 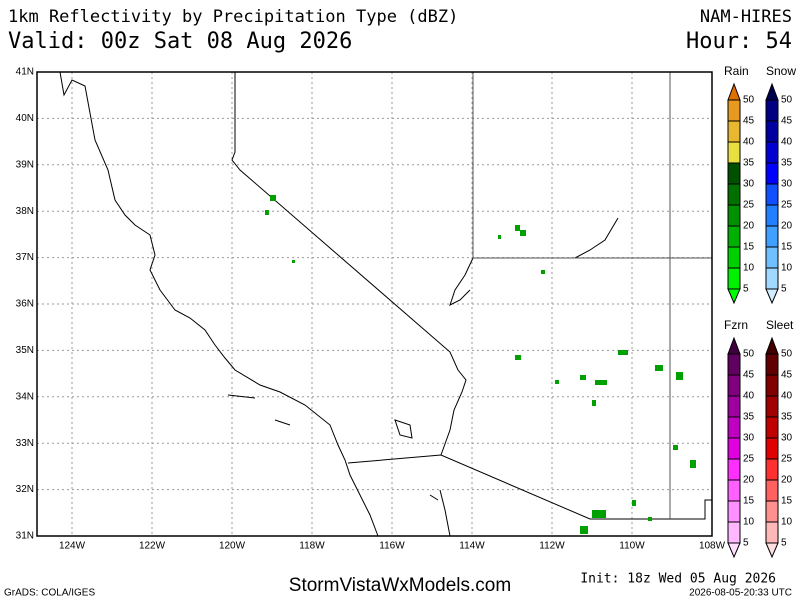 I want to click on lon-label: 112W, so click(x=552, y=546).